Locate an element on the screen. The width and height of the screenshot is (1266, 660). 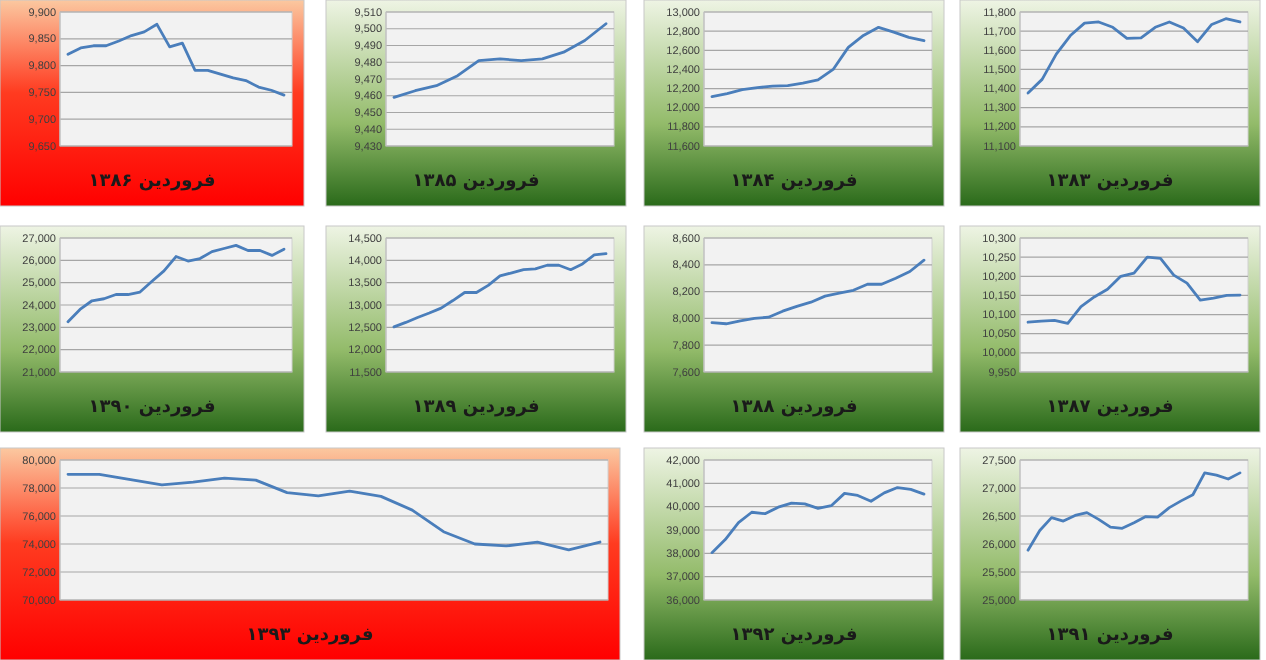
text: فروردین ۱۳۹۰ is located at coordinates (152, 408).